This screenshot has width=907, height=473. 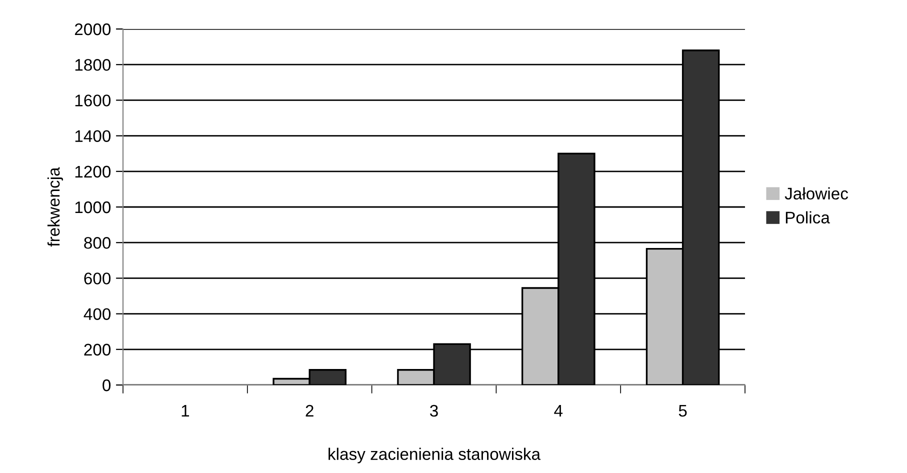 What do you see at coordinates (682, 411) in the screenshot?
I see `x-tick-label: 5` at bounding box center [682, 411].